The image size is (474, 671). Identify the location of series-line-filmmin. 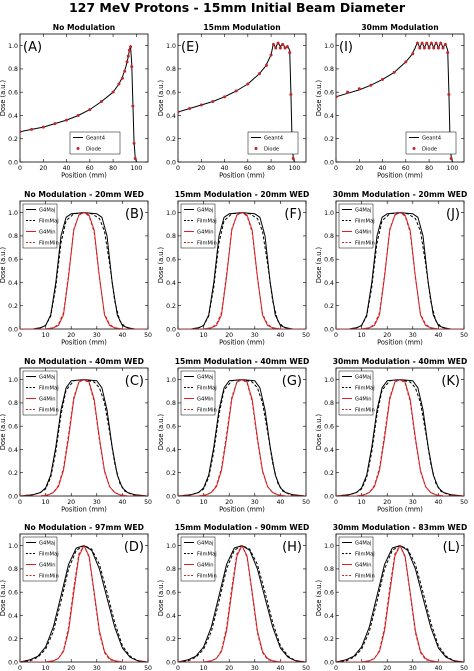
(242, 270).